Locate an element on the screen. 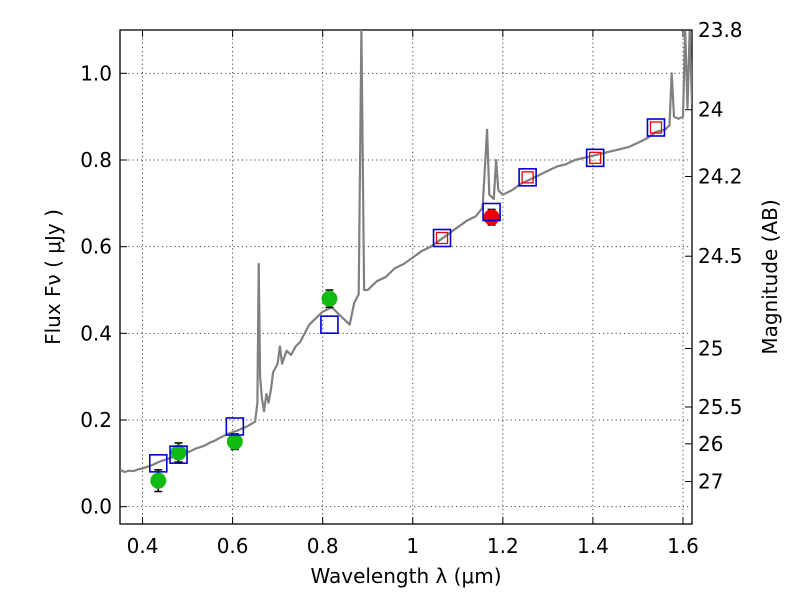 Image resolution: width=800 pixels, height=600 pixels. y-tick-label: 0.8 is located at coordinates (96, 160).